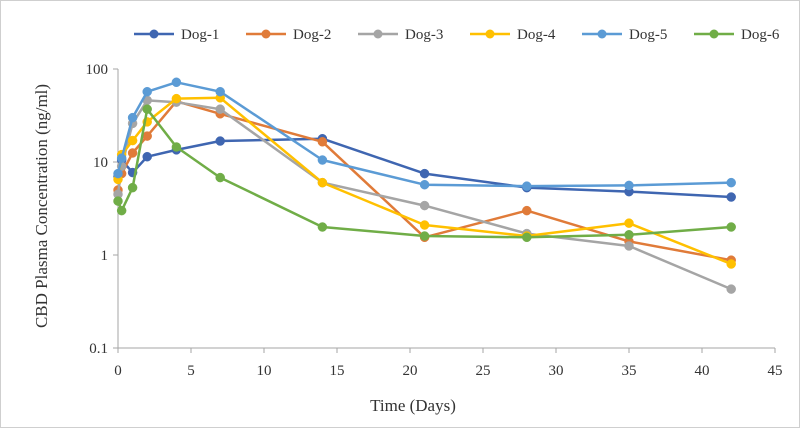  What do you see at coordinates (337, 371) in the screenshot?
I see `x-tick-label: 15` at bounding box center [337, 371].